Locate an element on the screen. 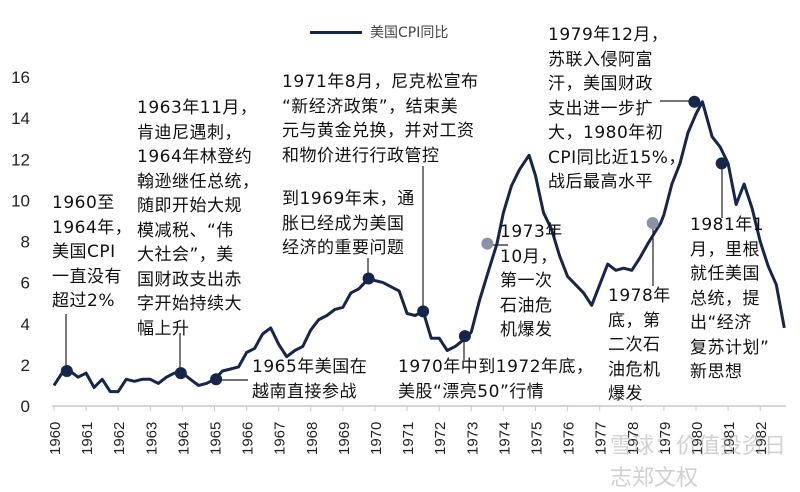  annotation-line: 复苏计划” is located at coordinates (730, 347).